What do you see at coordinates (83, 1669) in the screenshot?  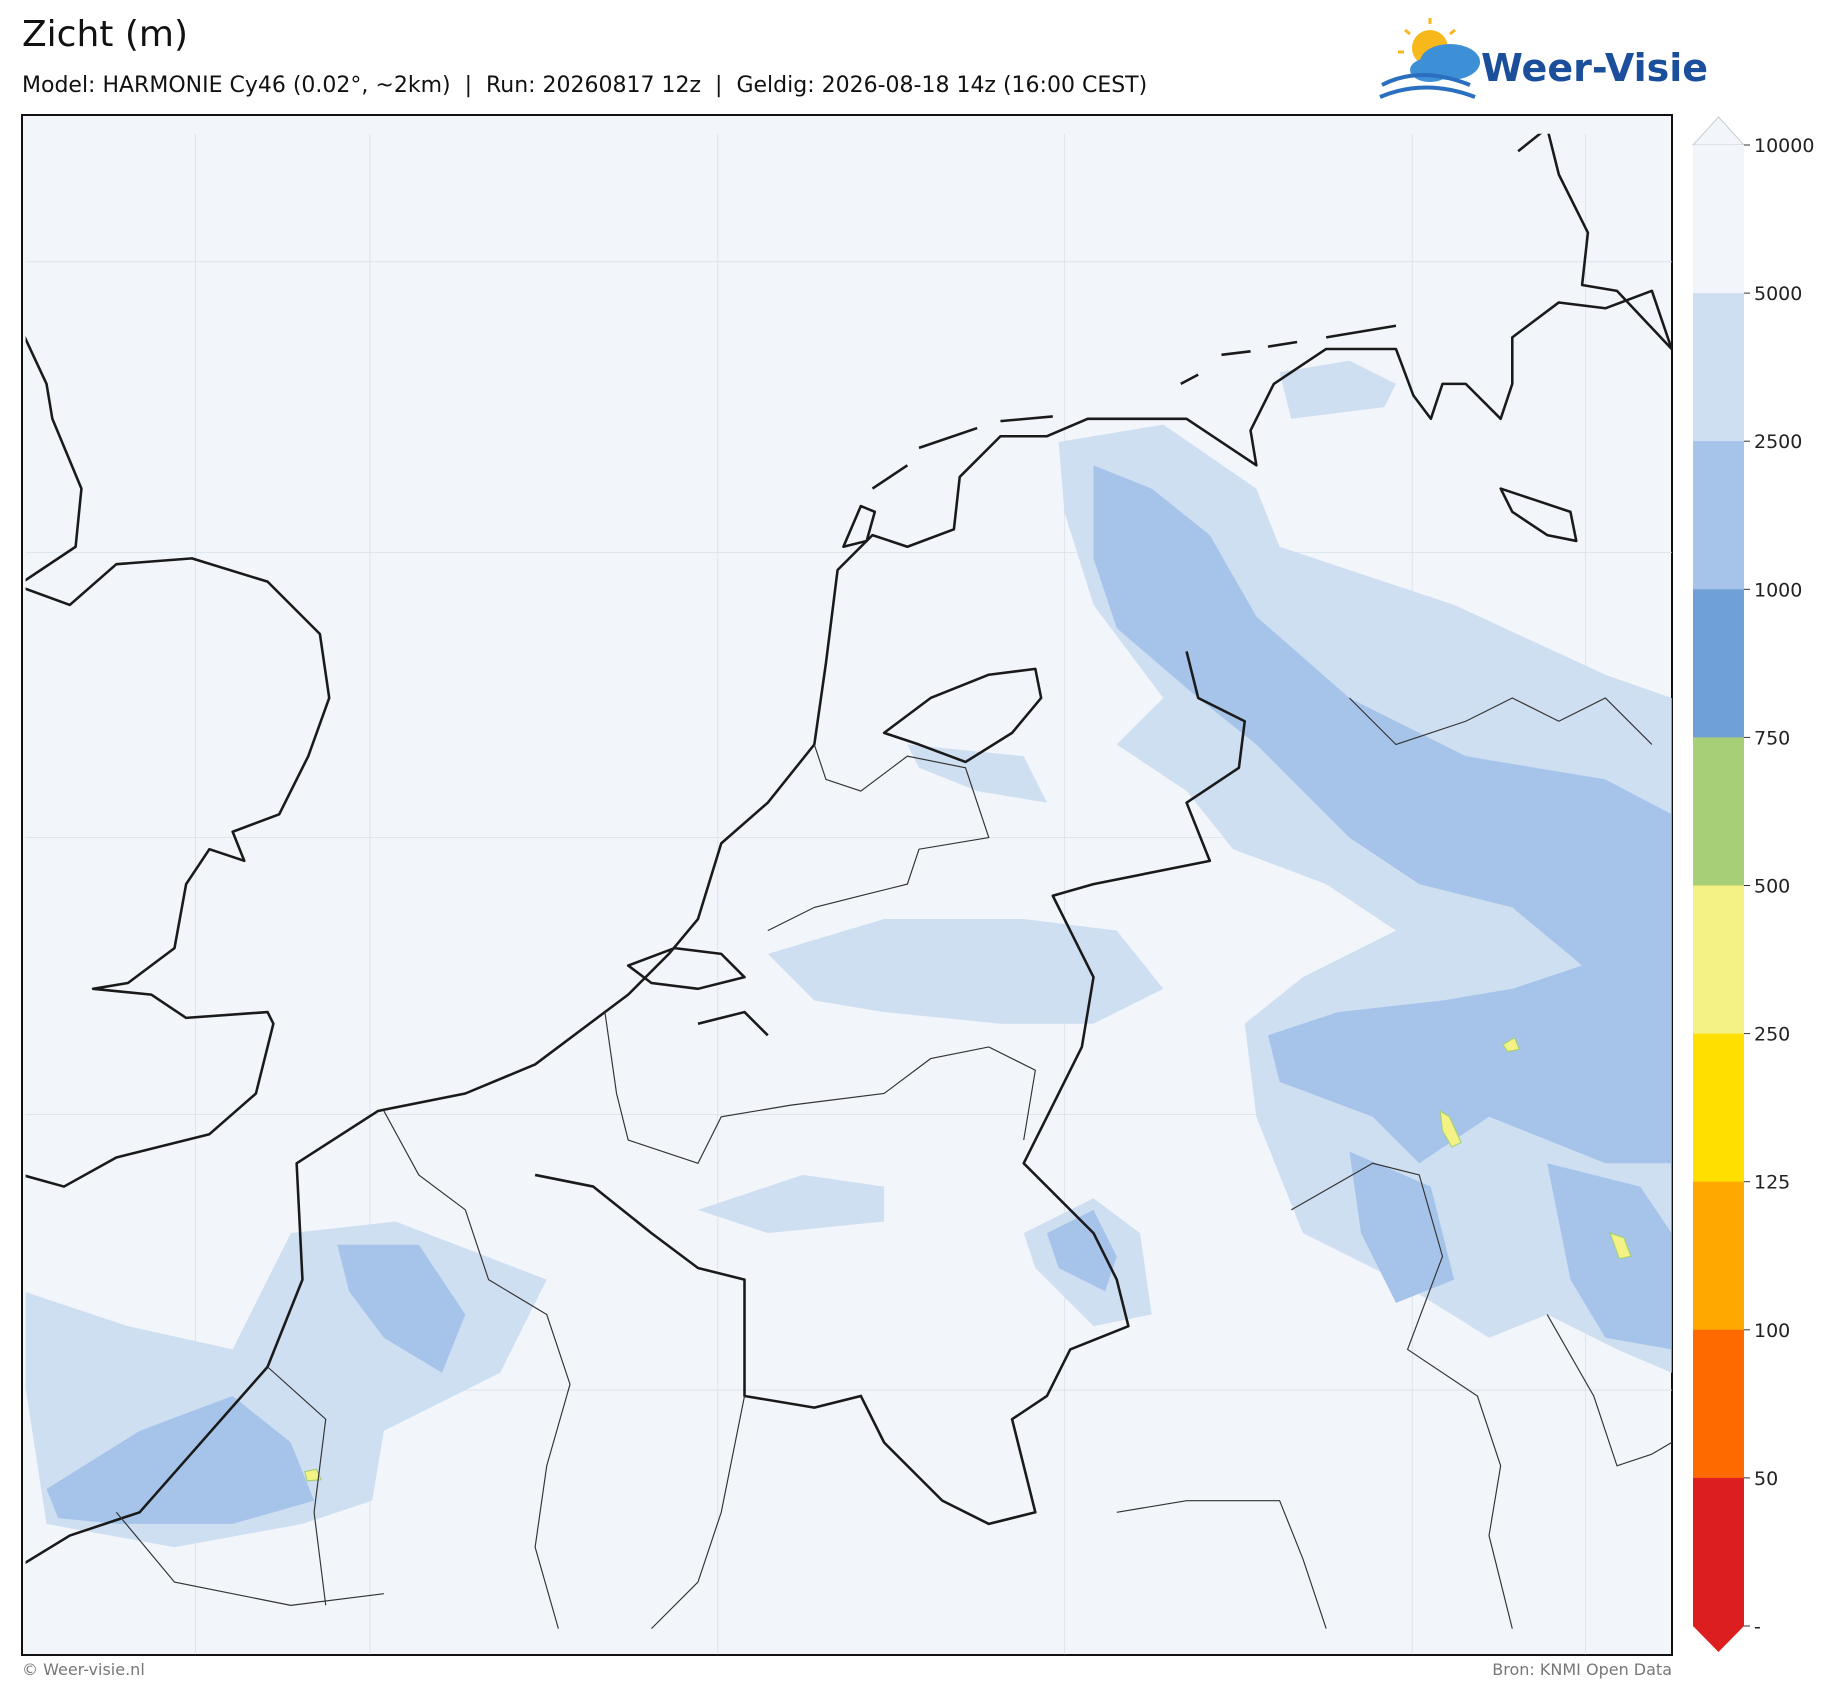 I see `footer-left: © Weer-visie.nl` at bounding box center [83, 1669].